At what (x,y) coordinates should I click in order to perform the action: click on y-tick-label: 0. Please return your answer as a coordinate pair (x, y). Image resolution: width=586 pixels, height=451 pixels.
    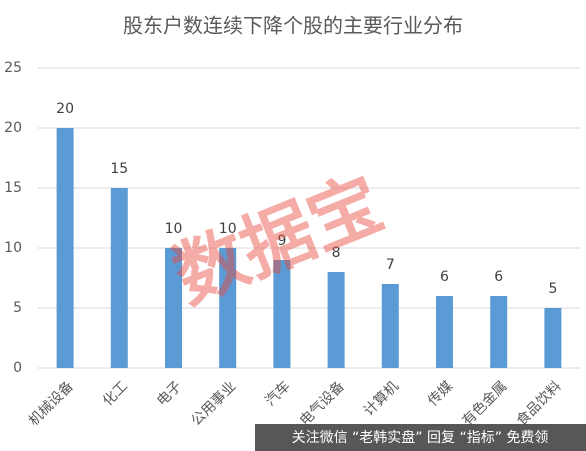
    Looking at the image, I should click on (17, 368).